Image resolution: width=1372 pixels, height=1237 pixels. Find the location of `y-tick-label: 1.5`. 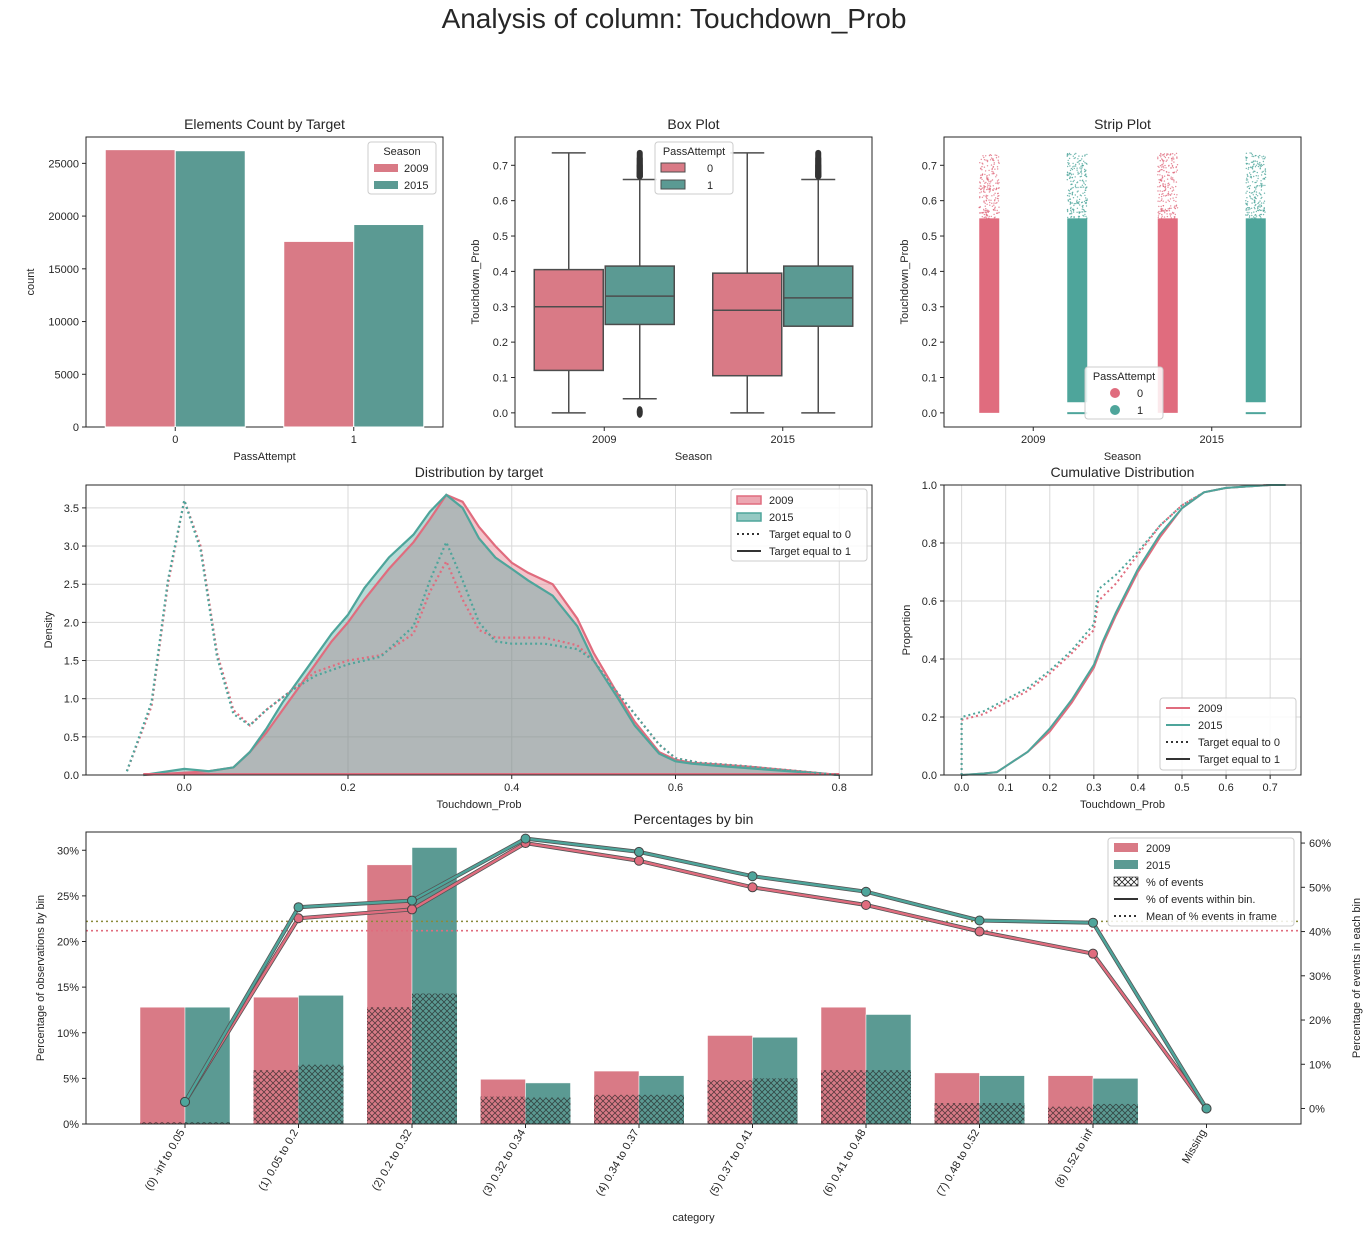

y-tick-label: 1.5 is located at coordinates (71, 662).